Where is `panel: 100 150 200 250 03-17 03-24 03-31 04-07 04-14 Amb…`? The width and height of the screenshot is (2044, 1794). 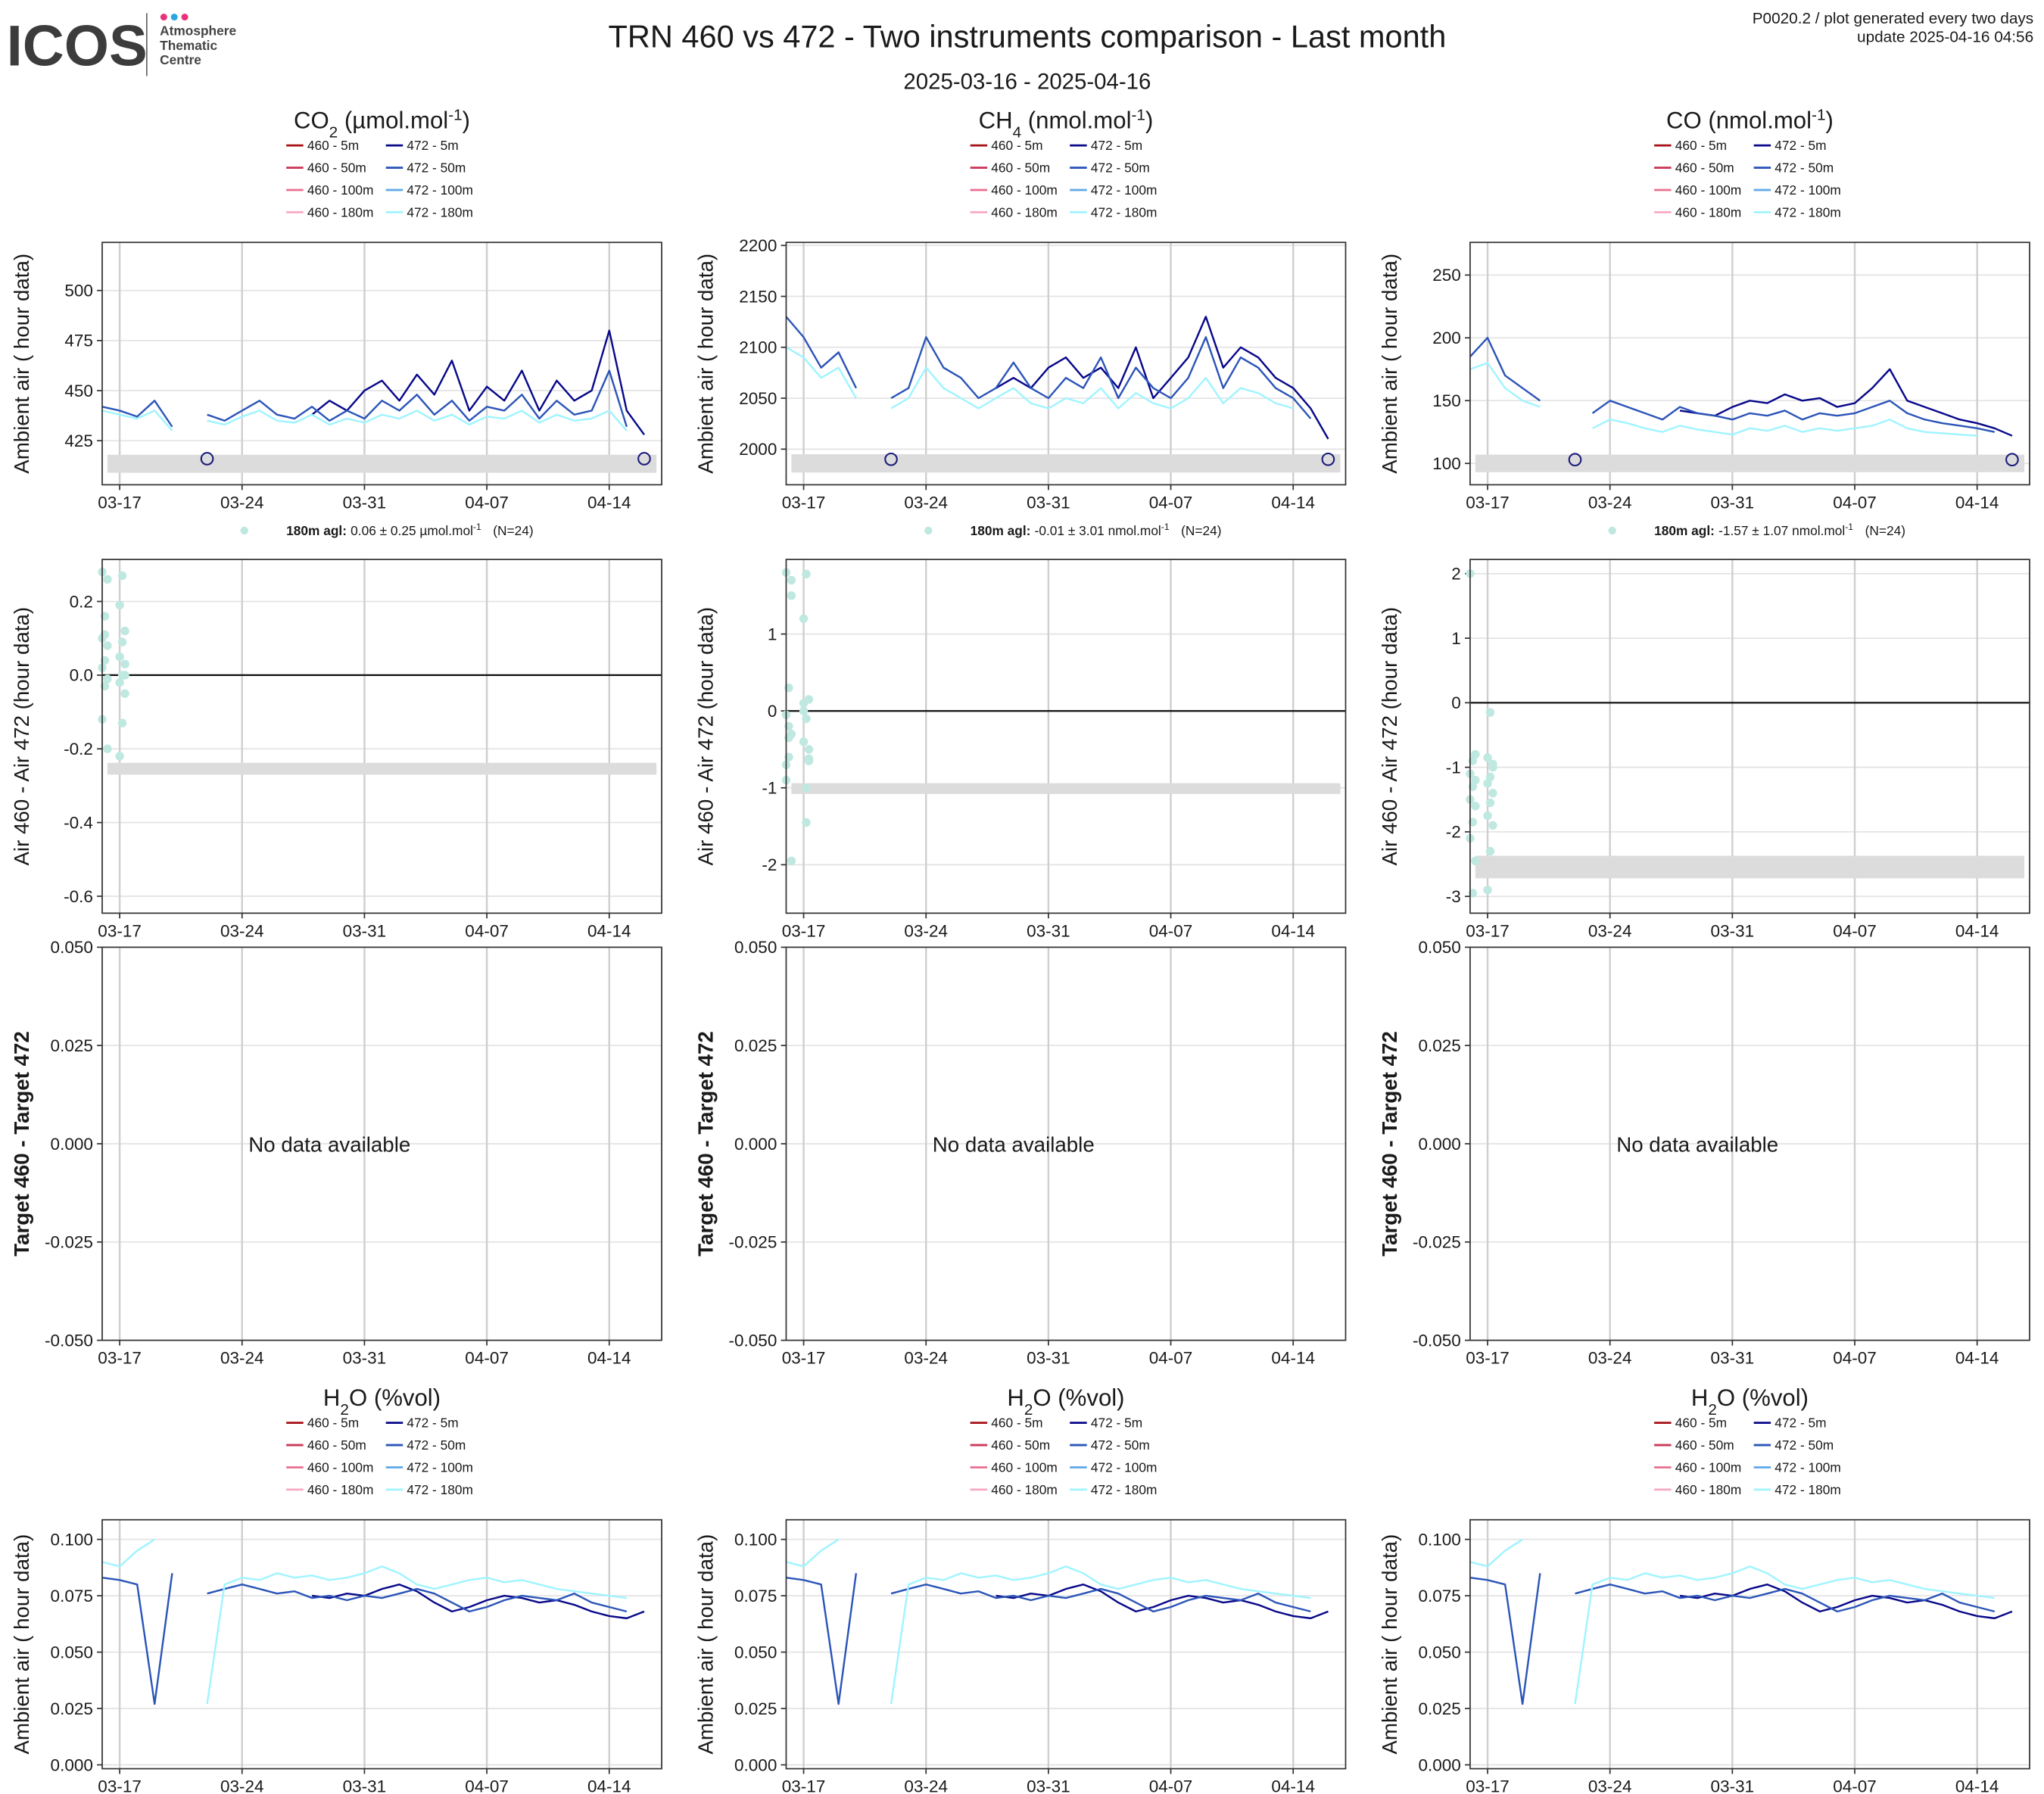 panel: 100 150 200 250 03-17 03-24 03-31 04-07 04-14 Amb… is located at coordinates (1704, 309).